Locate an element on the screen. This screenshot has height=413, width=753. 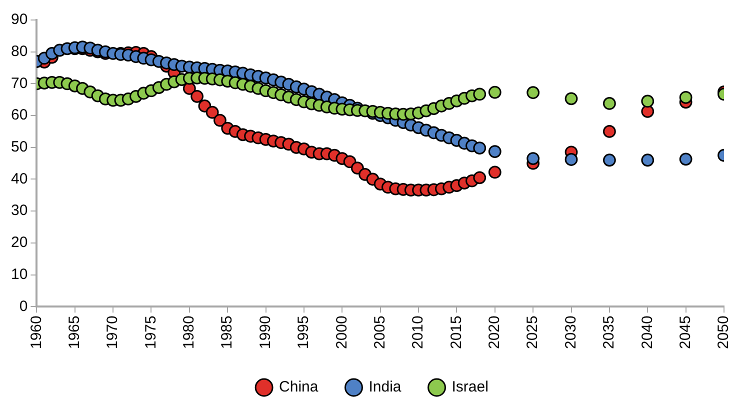
x-tick-label: 2020 is located at coordinates (495, 333).